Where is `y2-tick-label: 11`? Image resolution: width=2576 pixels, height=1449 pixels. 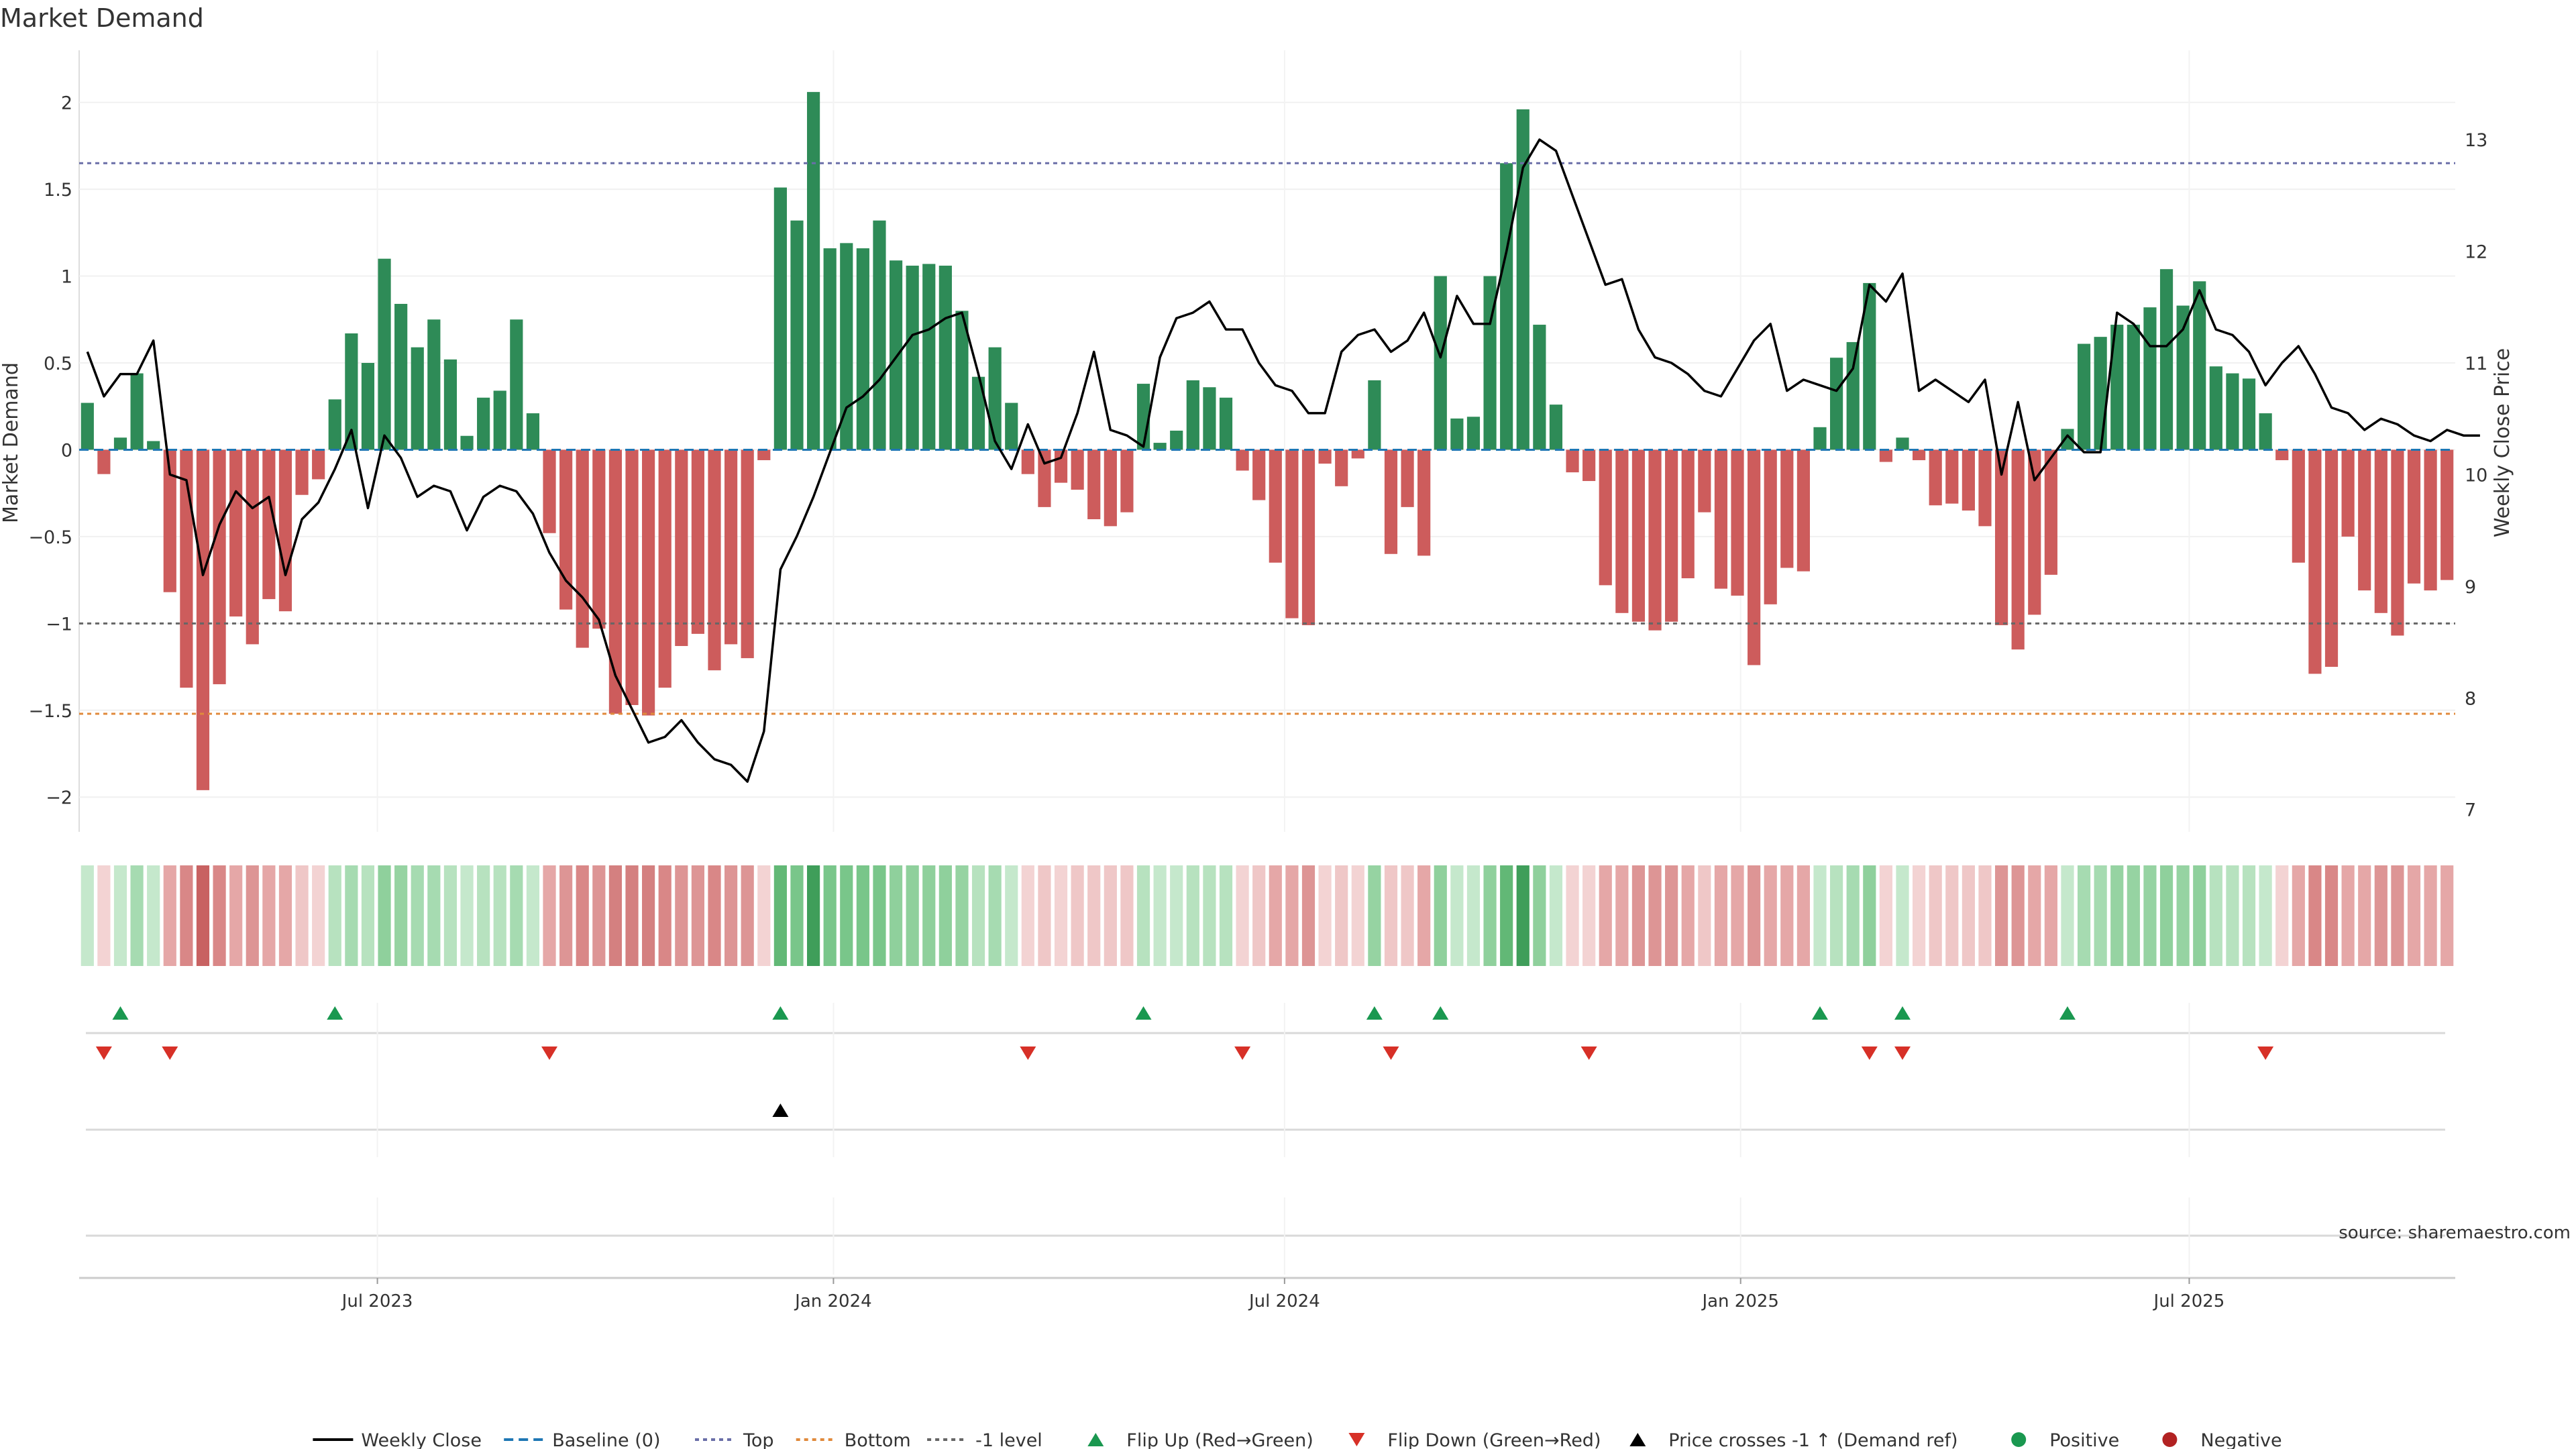
y2-tick-label: 11 is located at coordinates (2476, 364).